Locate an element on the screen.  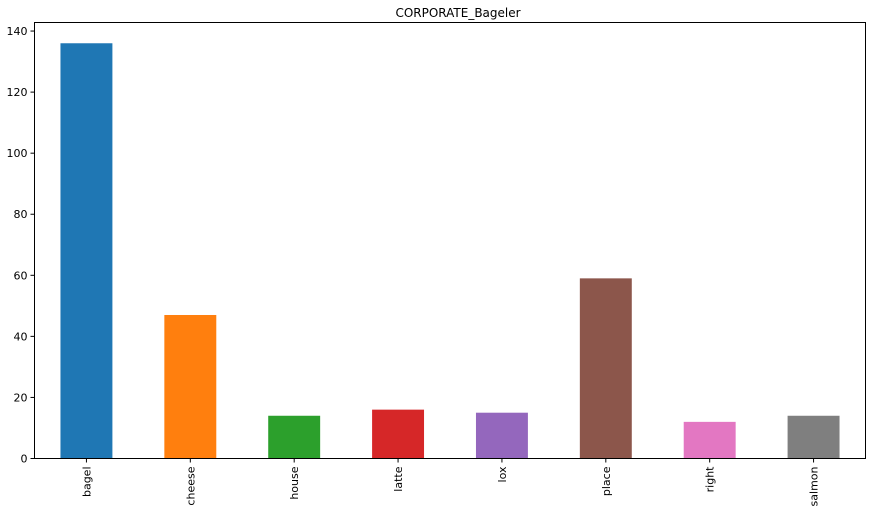
x-tick-label: house is located at coordinates (294, 482).